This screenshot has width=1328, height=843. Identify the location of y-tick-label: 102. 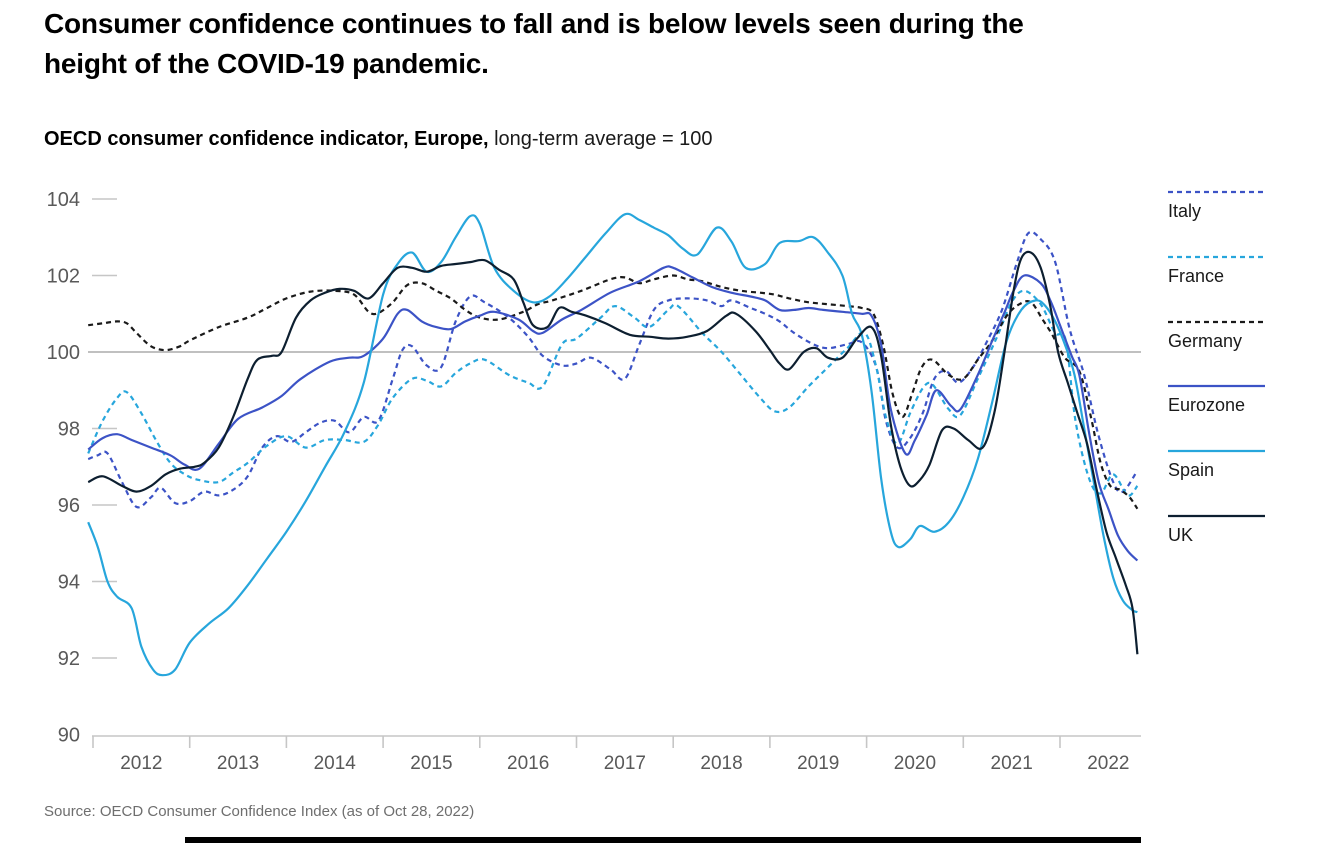
(63, 277).